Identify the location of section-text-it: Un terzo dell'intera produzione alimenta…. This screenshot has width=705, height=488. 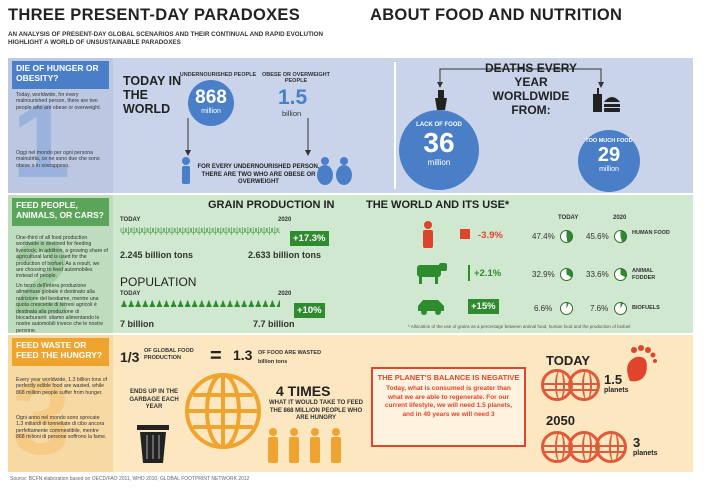
(60, 308).